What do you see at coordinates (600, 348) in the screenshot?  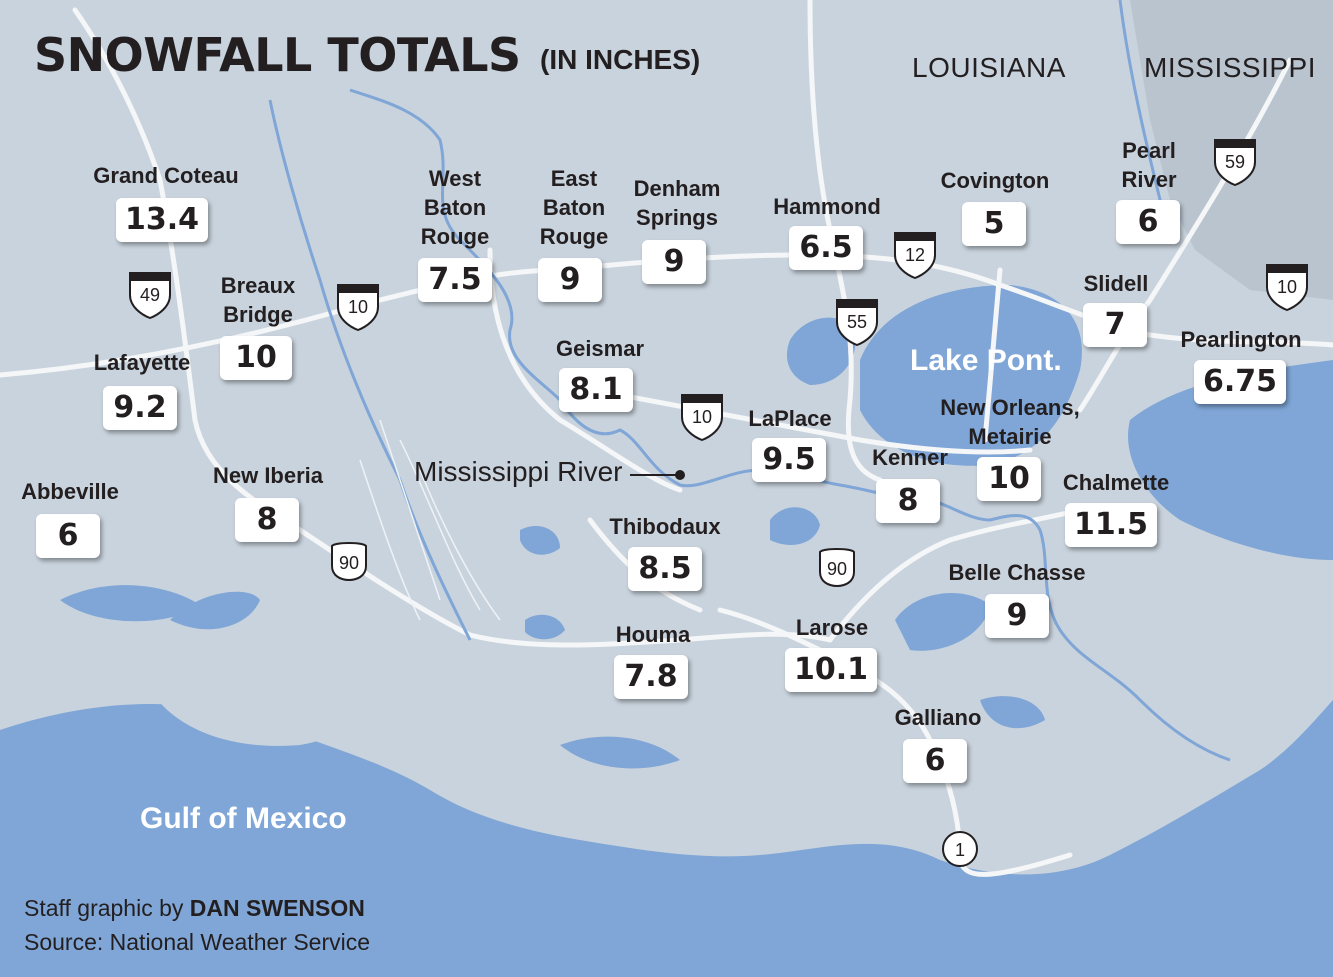 I see `location-name: Geismar` at bounding box center [600, 348].